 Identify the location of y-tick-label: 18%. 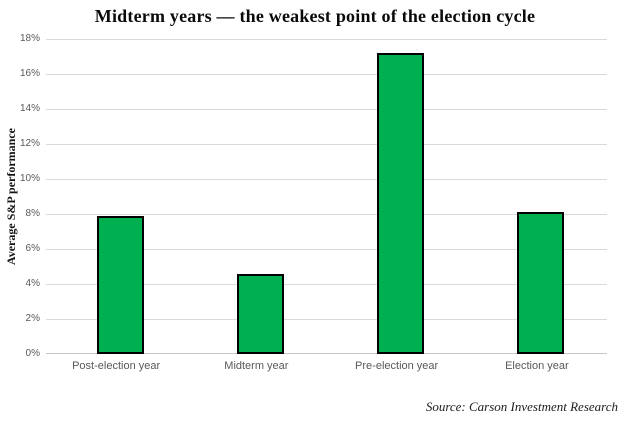
(29, 38).